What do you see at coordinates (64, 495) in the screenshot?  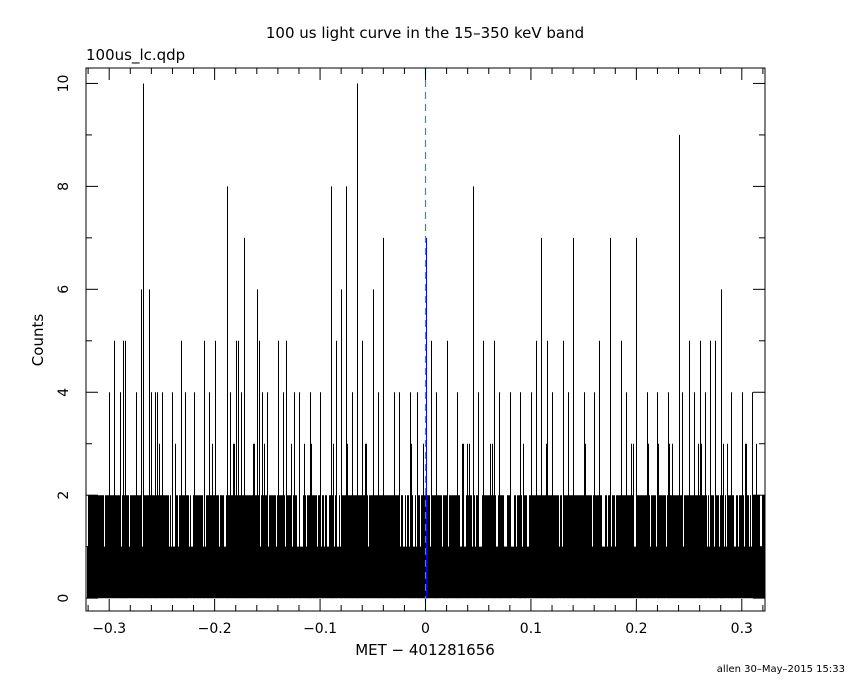 I see `y-tick-label: 2` at bounding box center [64, 495].